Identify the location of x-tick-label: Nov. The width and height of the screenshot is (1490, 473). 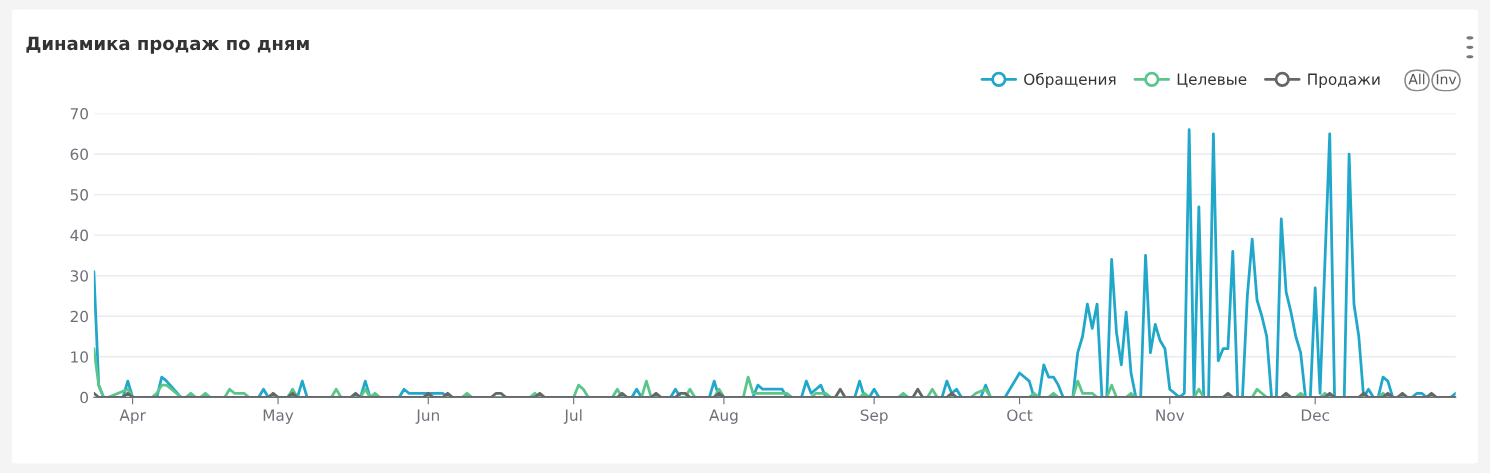
(1170, 415).